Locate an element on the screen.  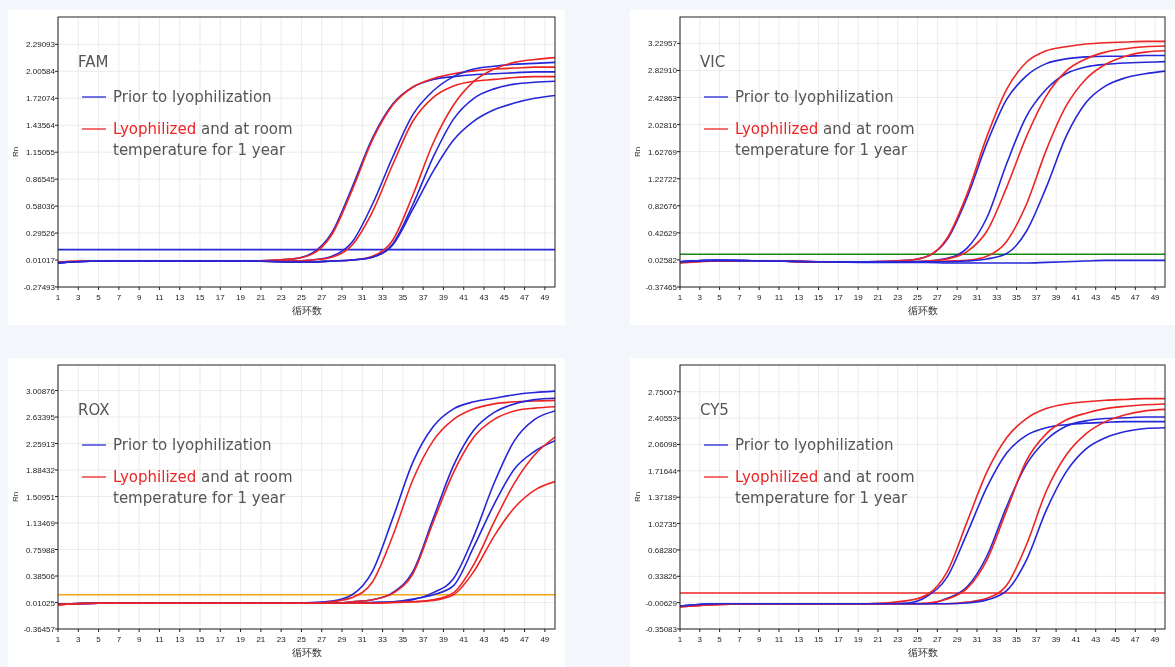
y-tick-label: 3.00876 is located at coordinates (41, 391).